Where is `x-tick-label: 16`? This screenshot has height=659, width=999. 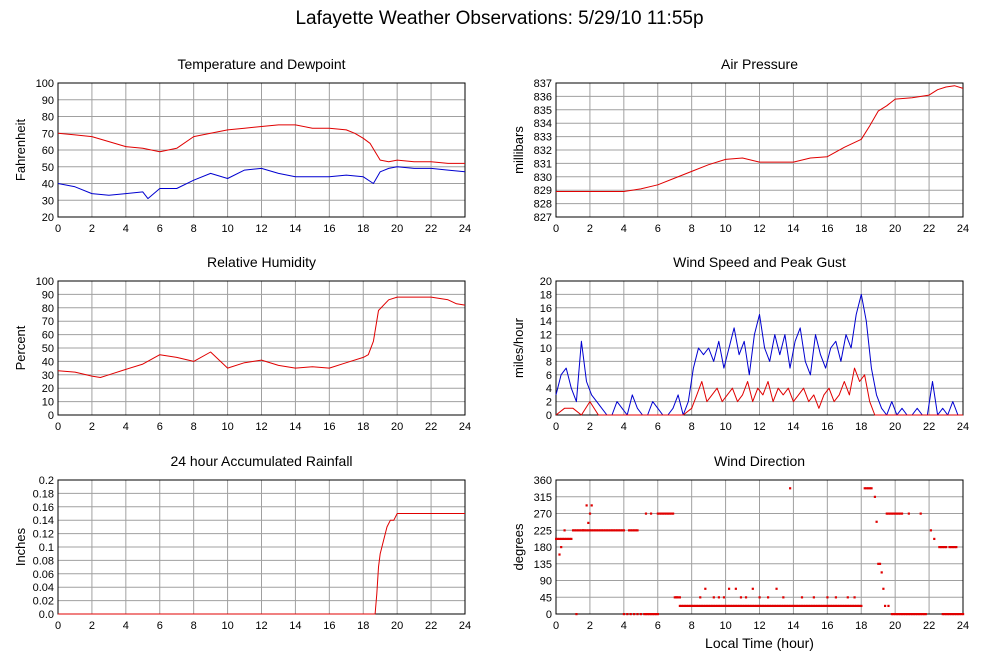
x-tick-label: 16 is located at coordinates (329, 229).